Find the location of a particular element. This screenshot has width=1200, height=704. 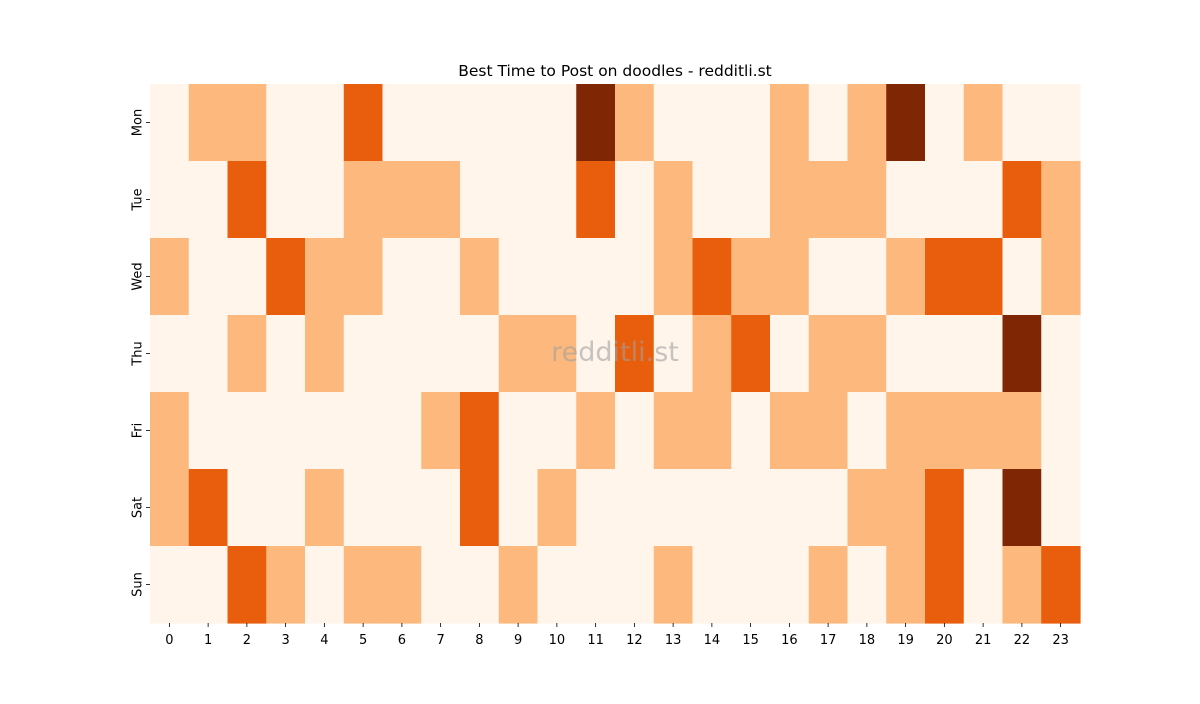

x-tick-label: 5 is located at coordinates (363, 640).